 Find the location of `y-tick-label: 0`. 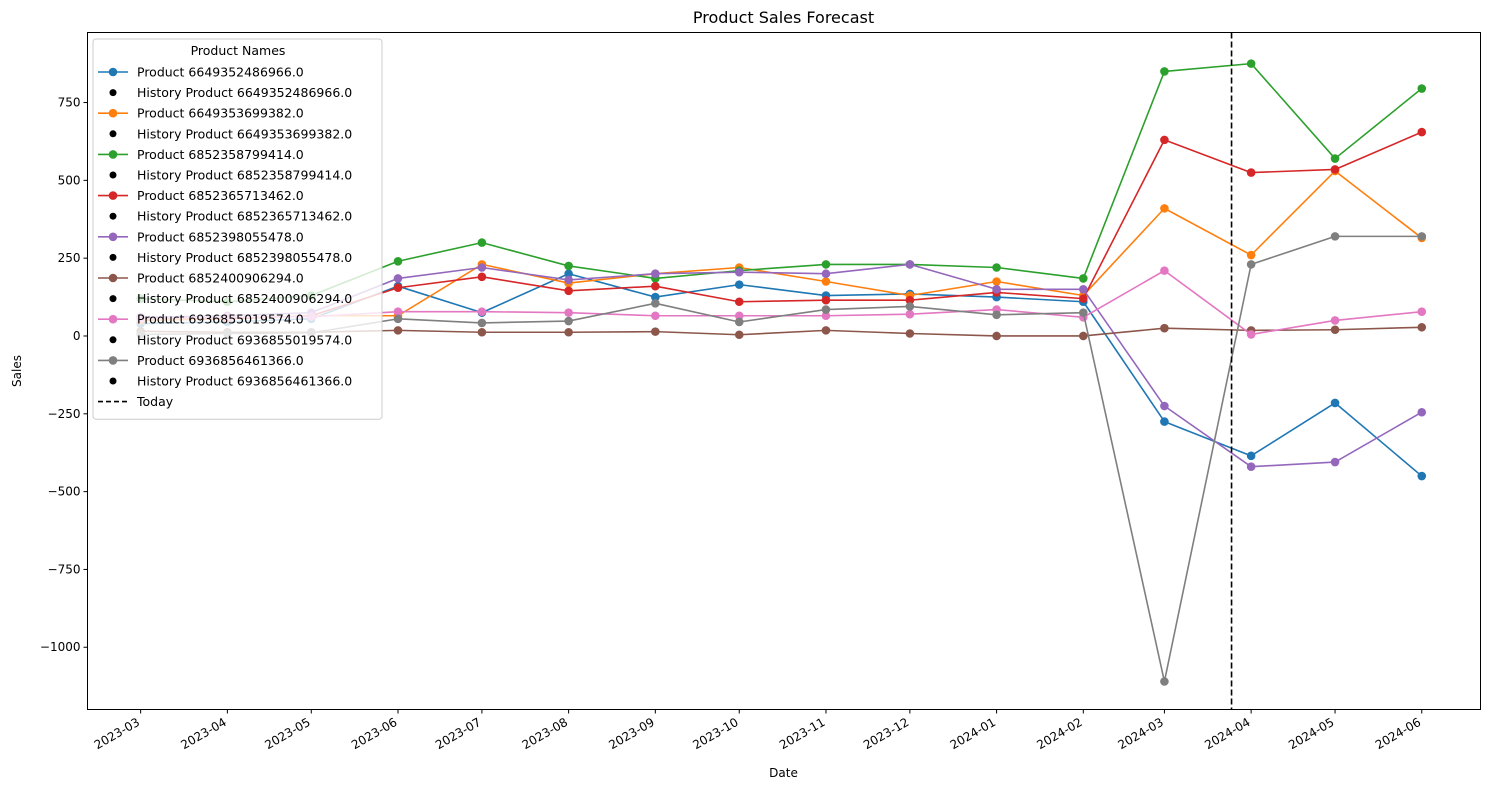

y-tick-label: 0 is located at coordinates (77, 336).